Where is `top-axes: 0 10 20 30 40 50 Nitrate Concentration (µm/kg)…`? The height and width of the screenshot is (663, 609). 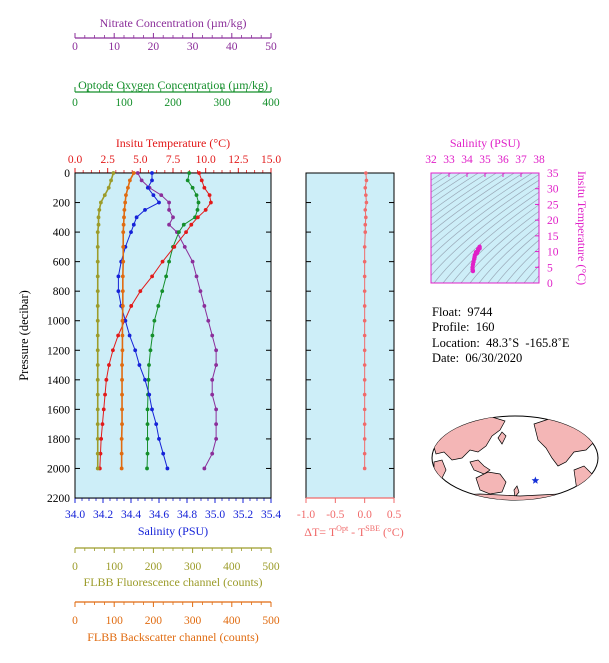
top-axes: 0 10 20 30 40 50 Nitrate Concentration (µm/kg)… is located at coordinates (174, 95).